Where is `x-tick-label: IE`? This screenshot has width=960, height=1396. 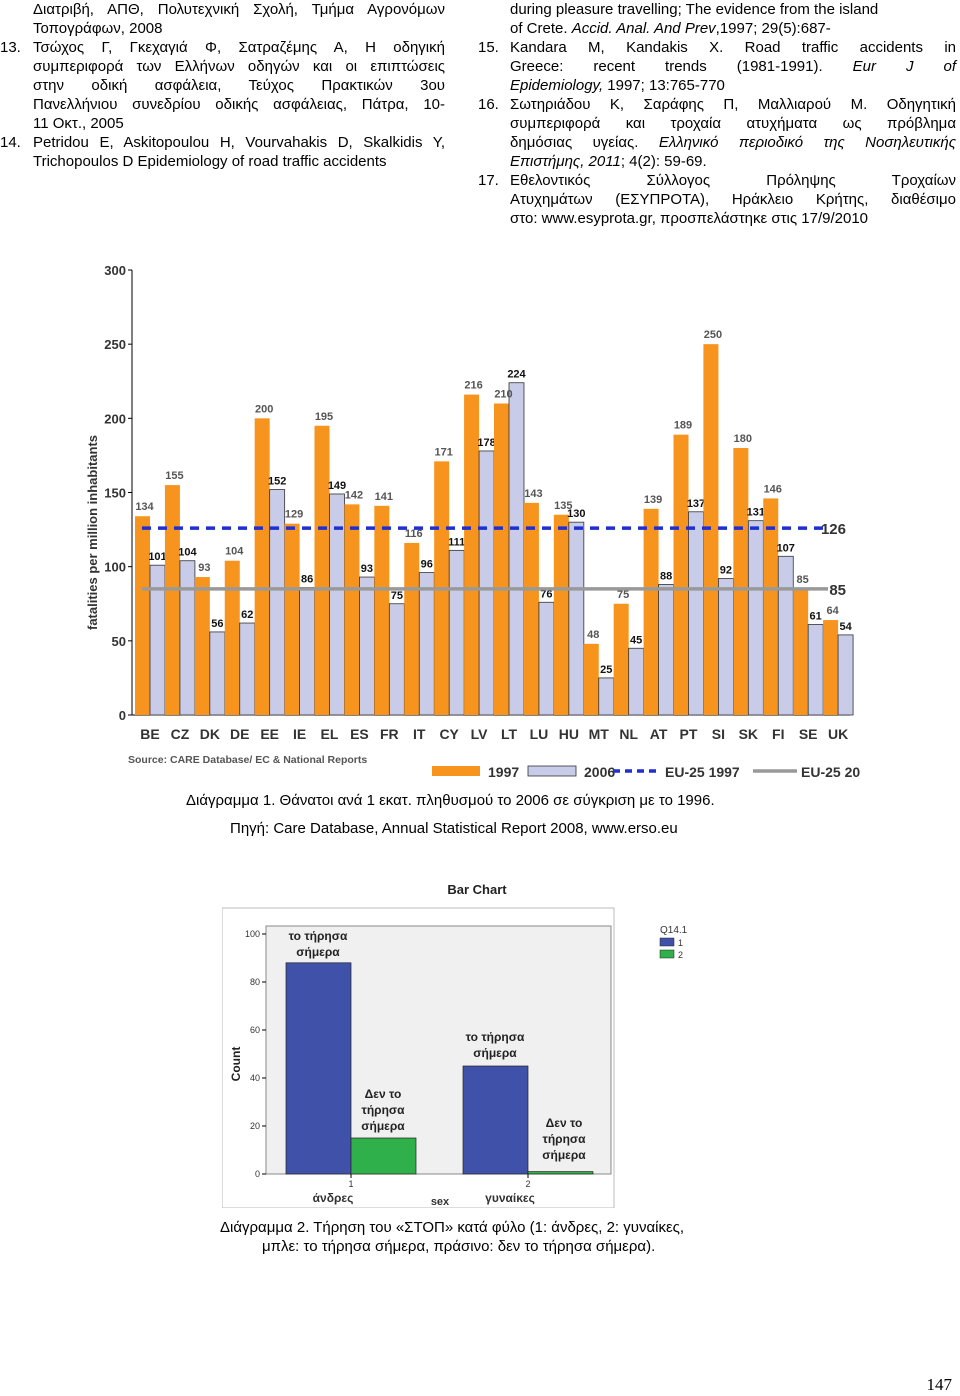 x-tick-label: IE is located at coordinates (299, 734).